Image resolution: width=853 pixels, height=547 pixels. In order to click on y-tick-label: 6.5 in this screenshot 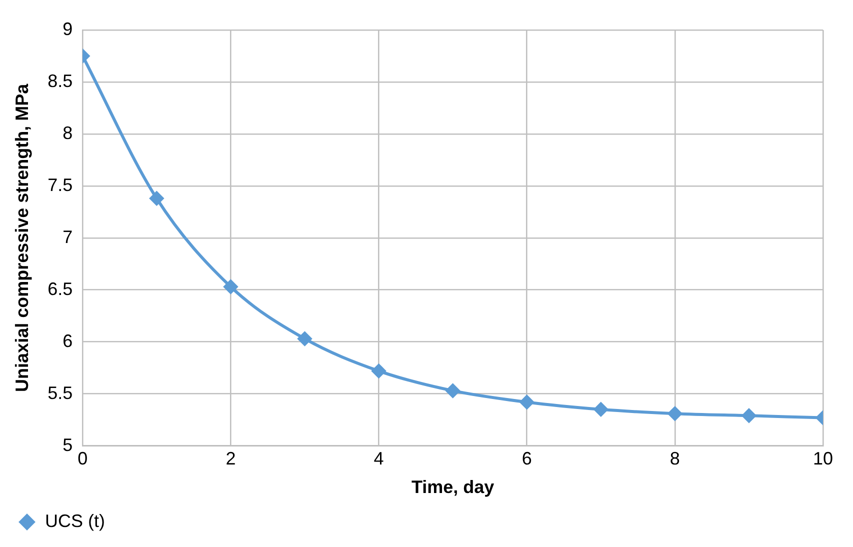, I will do `click(60, 288)`.